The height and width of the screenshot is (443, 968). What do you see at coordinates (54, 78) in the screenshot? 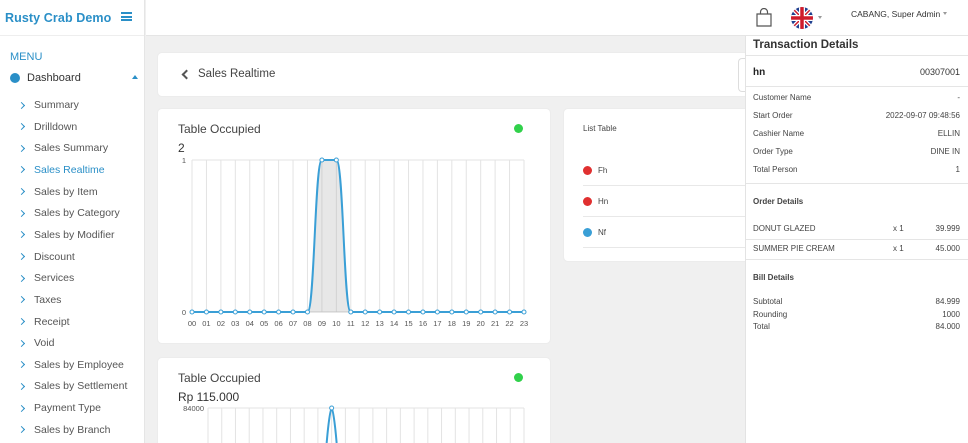
I see `dashboard-label: Dashboard` at bounding box center [54, 78].